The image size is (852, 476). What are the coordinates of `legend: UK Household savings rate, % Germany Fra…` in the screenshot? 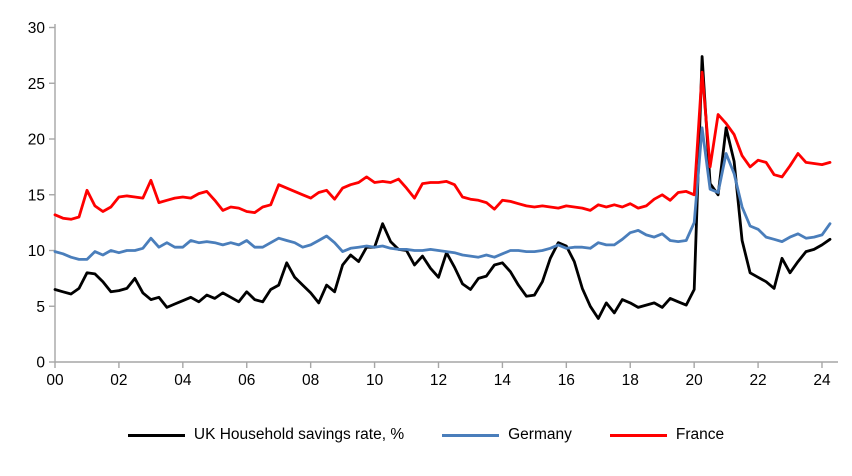 It's located at (426, 435).